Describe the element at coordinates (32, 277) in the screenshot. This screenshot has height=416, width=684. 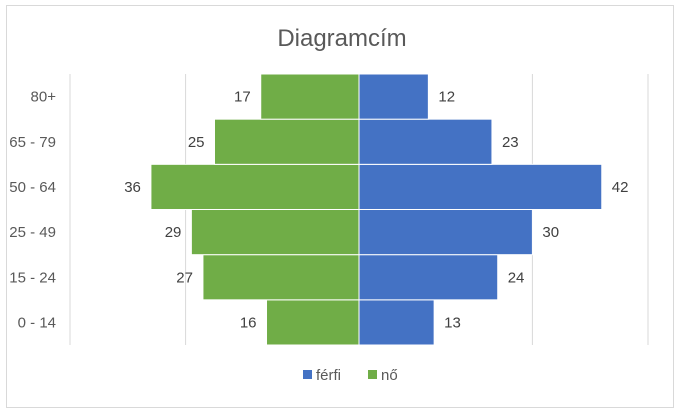
I see `category-label: 15 - 24` at that location.